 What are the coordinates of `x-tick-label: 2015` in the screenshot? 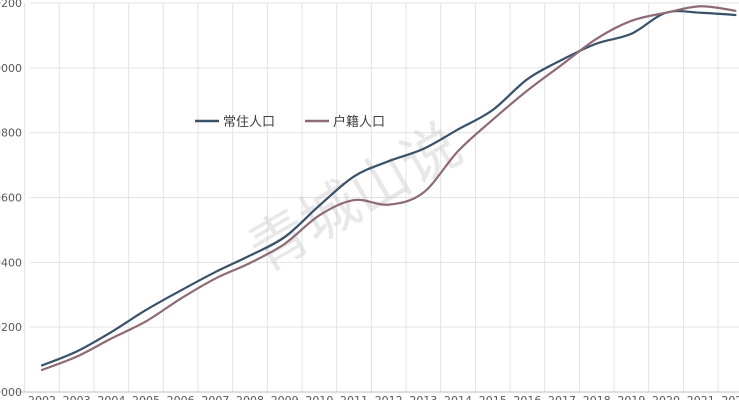 It's located at (493, 397).